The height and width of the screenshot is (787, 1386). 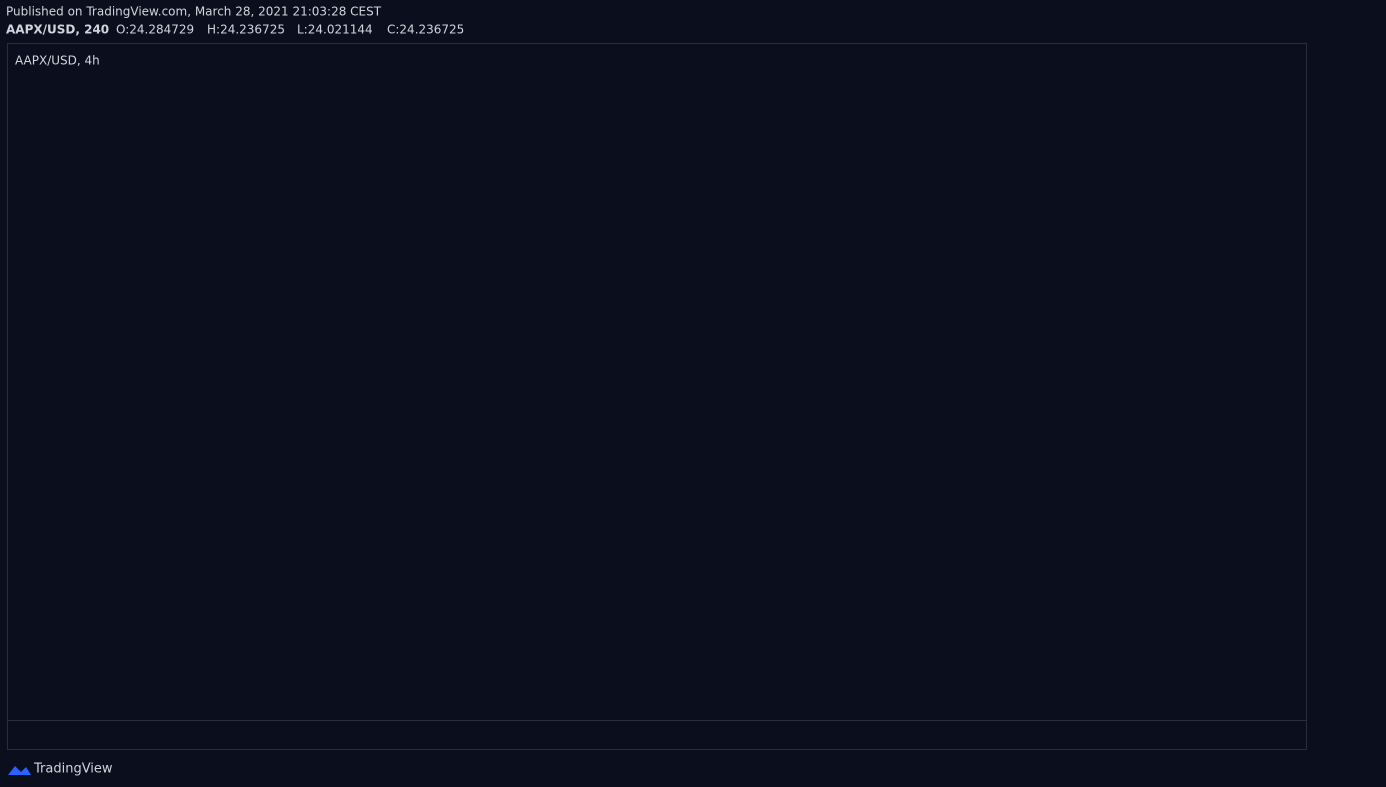 I want to click on symbol-line: AAPX/USD, 240, so click(x=57, y=30).